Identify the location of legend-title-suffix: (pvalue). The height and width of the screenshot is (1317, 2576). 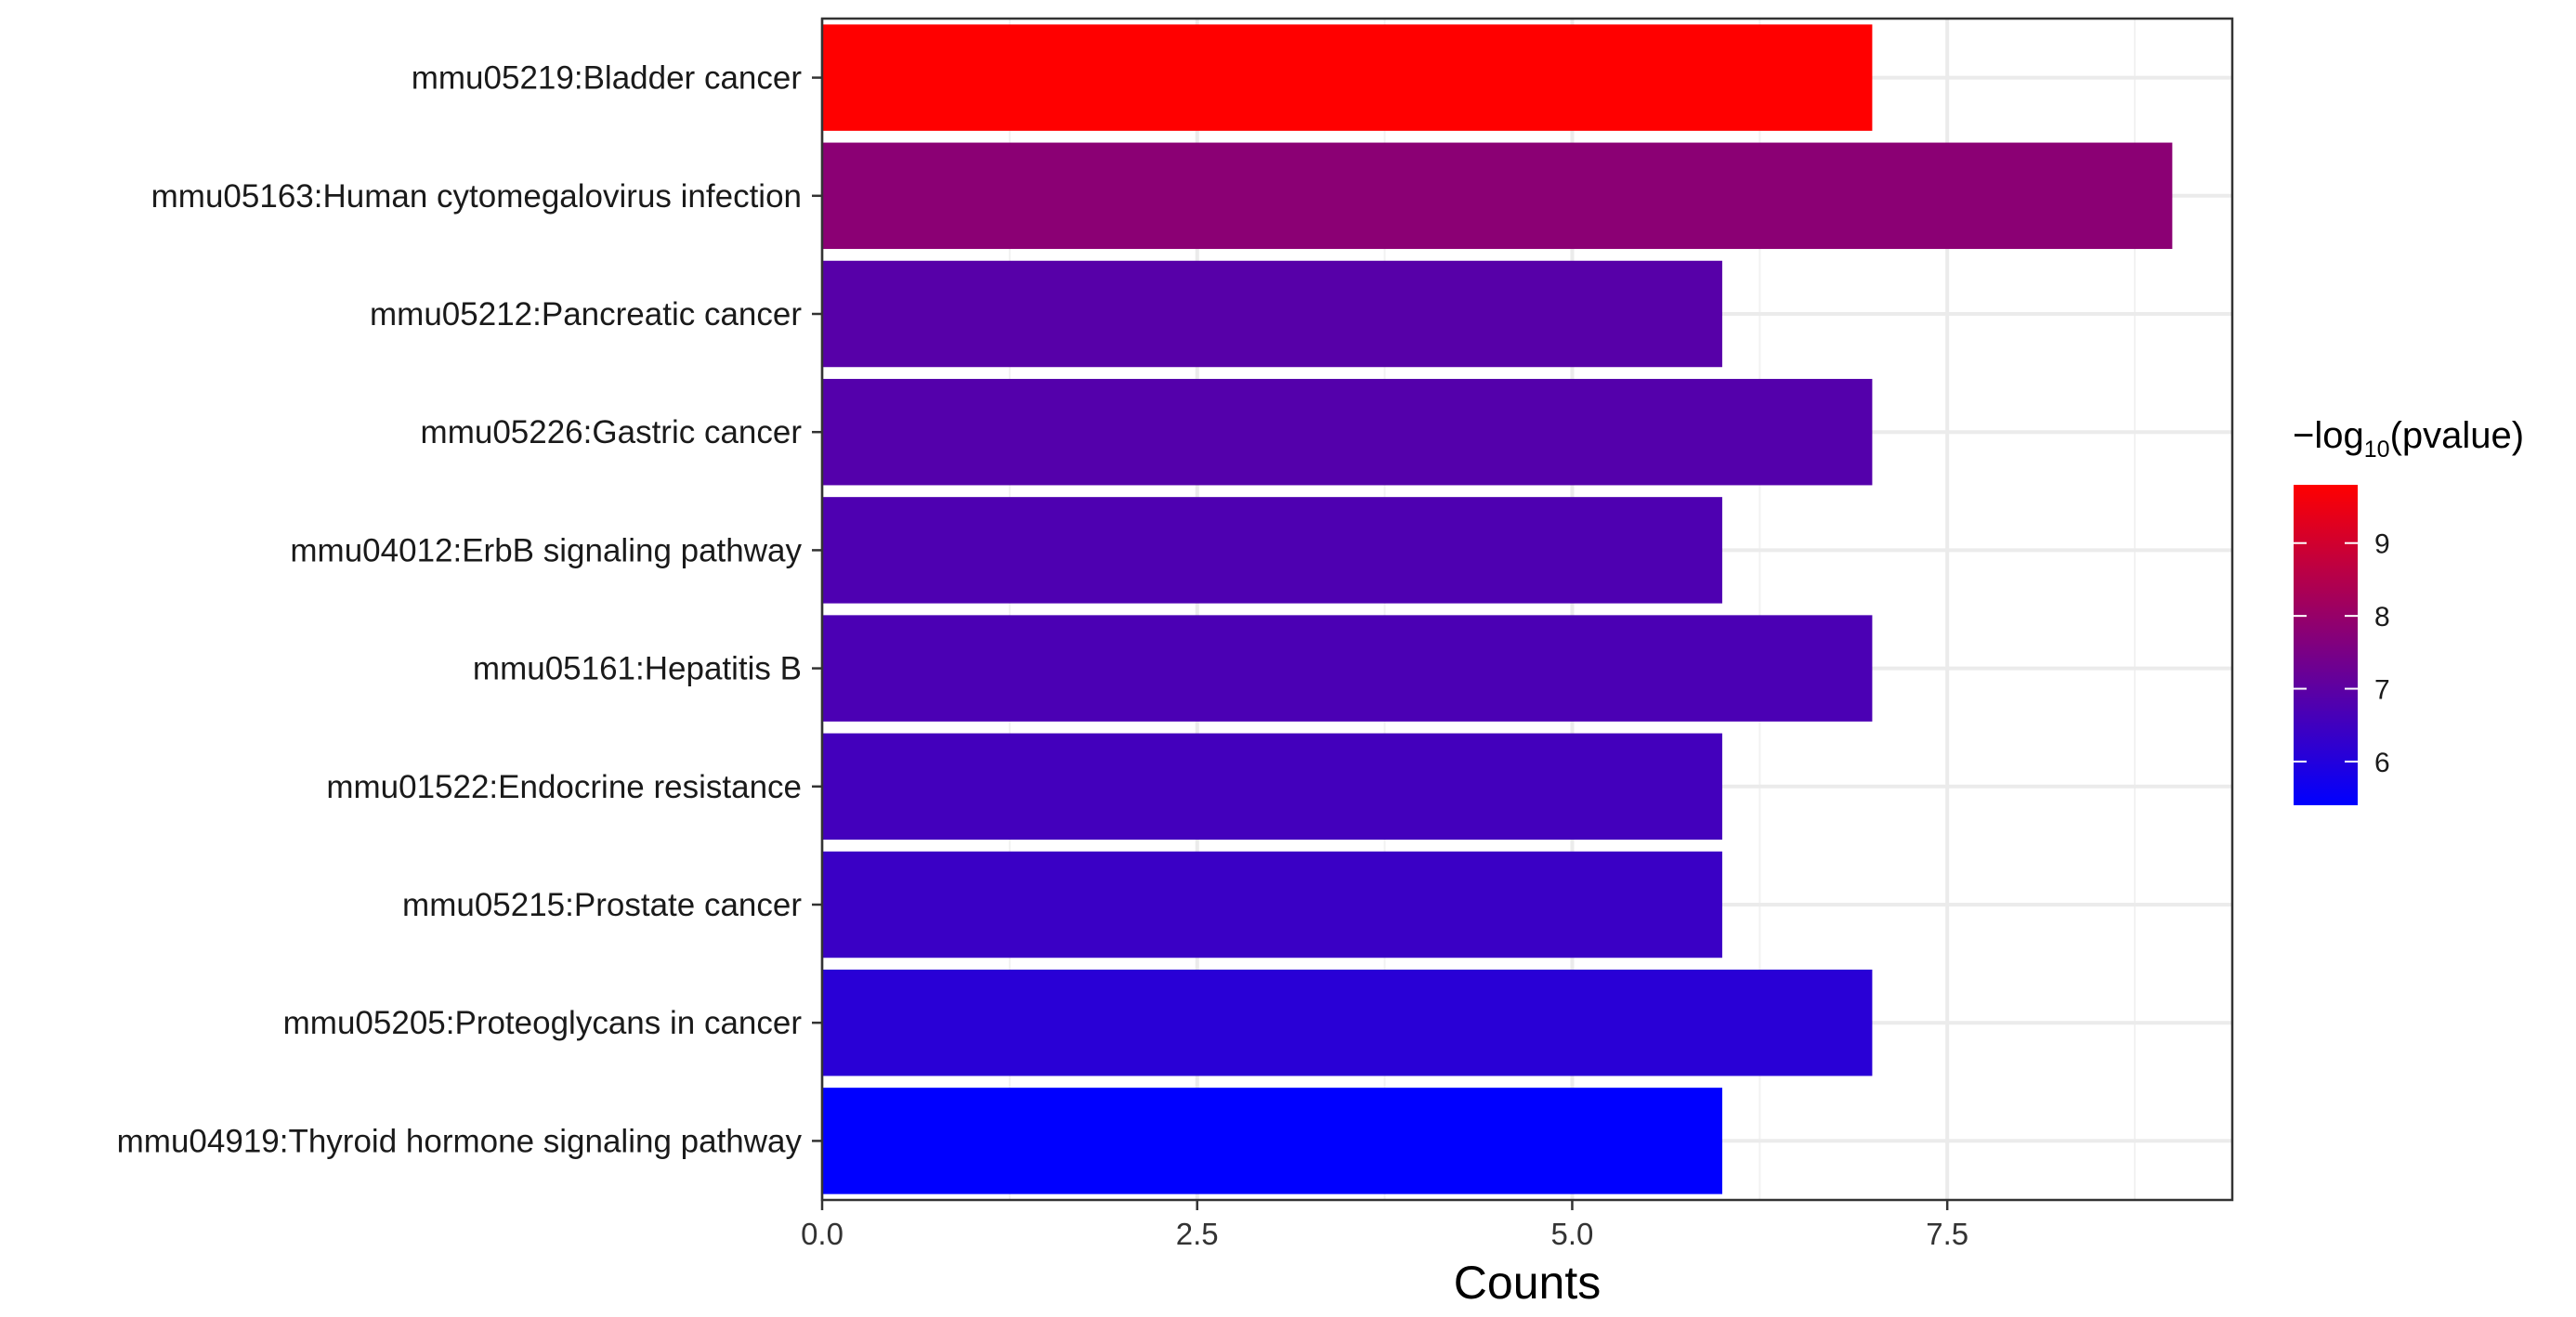
(2457, 436).